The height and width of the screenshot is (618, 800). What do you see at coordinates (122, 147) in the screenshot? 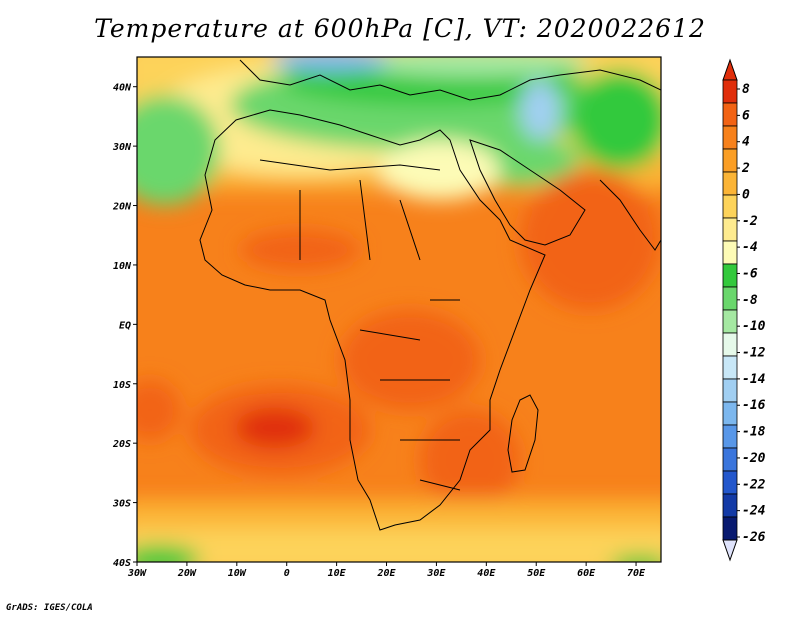
I see `y-tick-label: 30N` at bounding box center [122, 147].